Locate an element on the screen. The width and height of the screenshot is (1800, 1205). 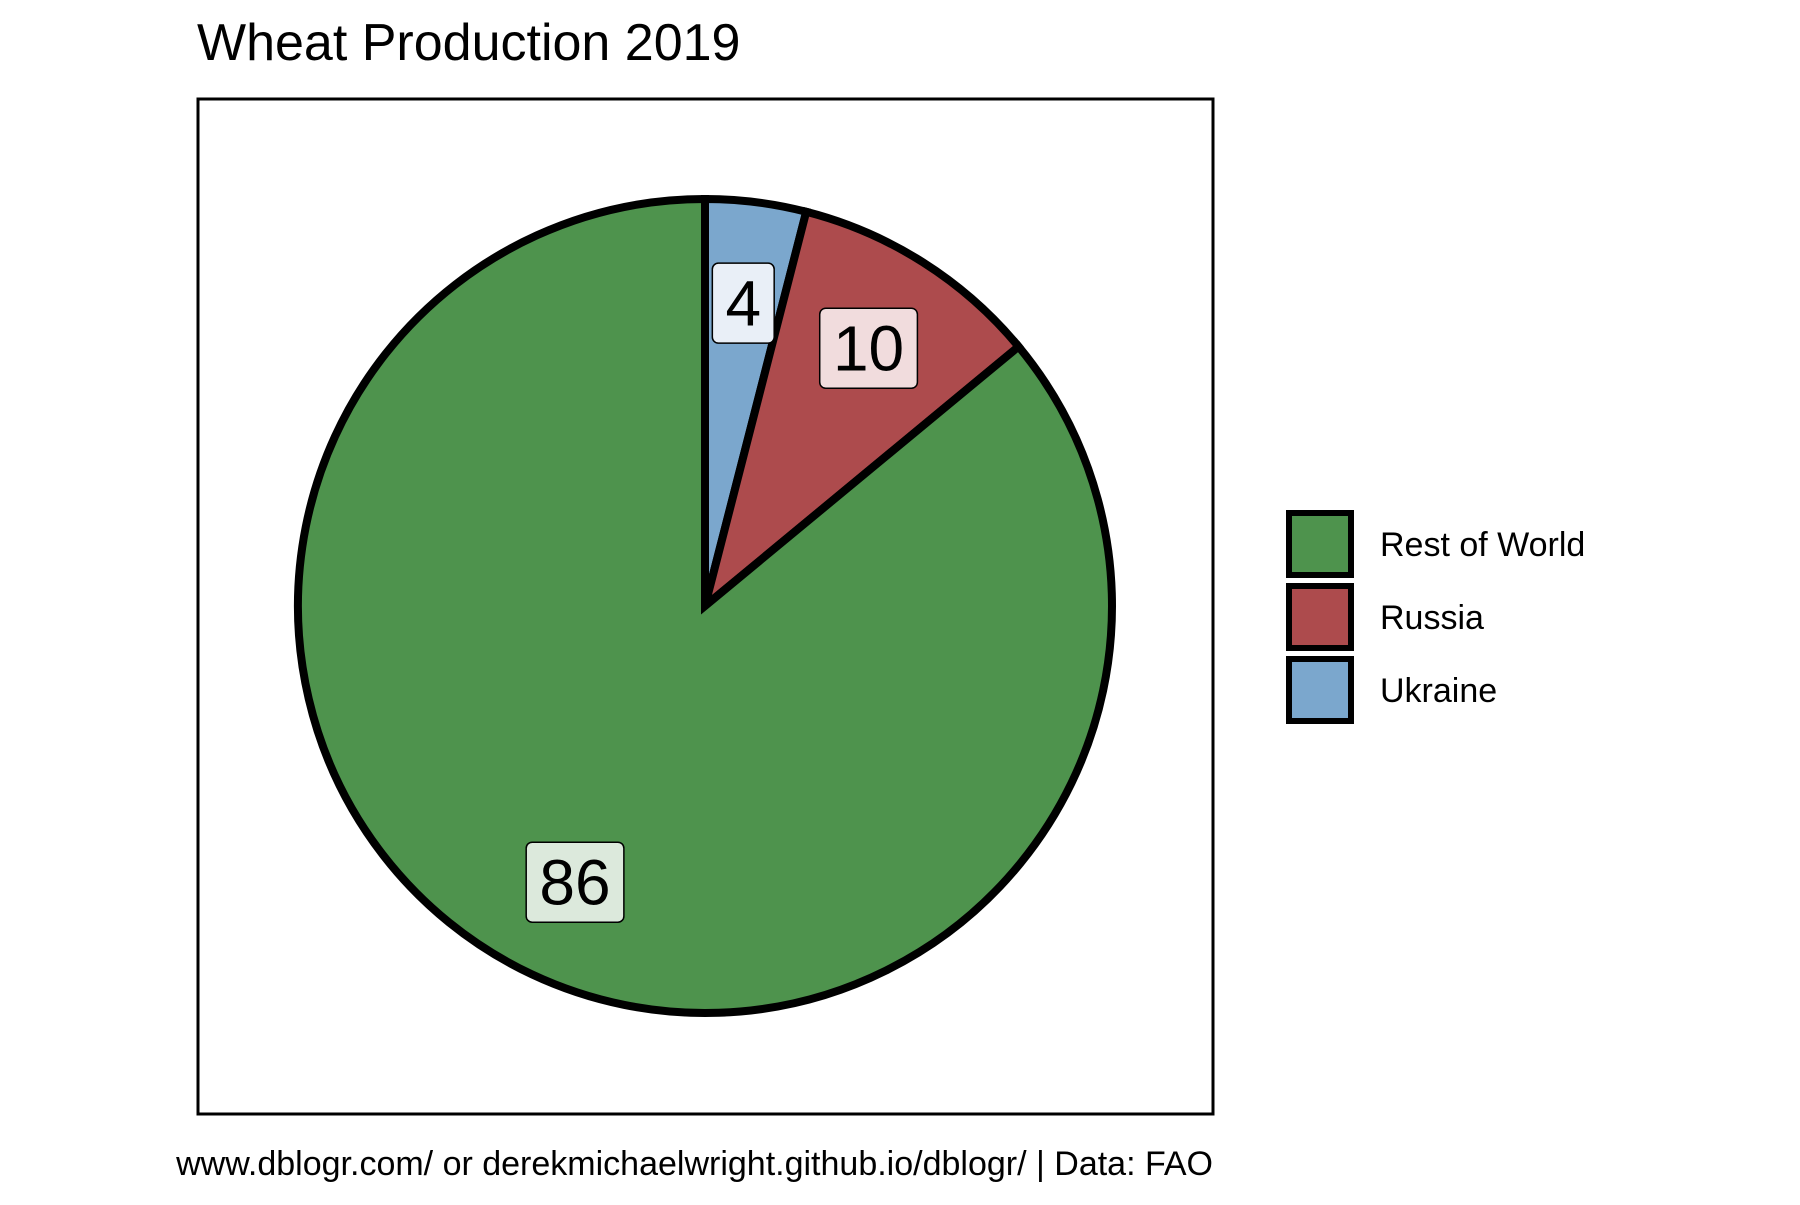
legend-label-rest-of-world: Rest of World is located at coordinates (1482, 545).